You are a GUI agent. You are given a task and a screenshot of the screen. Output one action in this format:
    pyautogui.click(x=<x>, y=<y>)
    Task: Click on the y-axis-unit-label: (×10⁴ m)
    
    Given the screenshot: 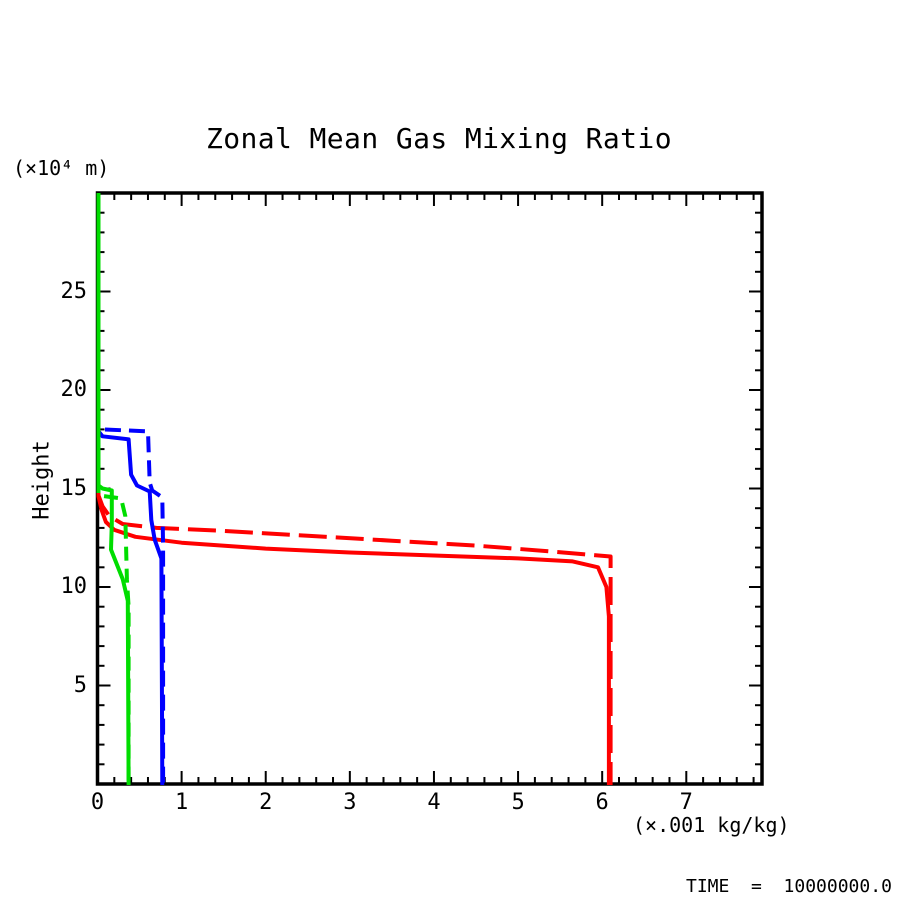 What is the action you would take?
    pyautogui.click(x=61, y=168)
    